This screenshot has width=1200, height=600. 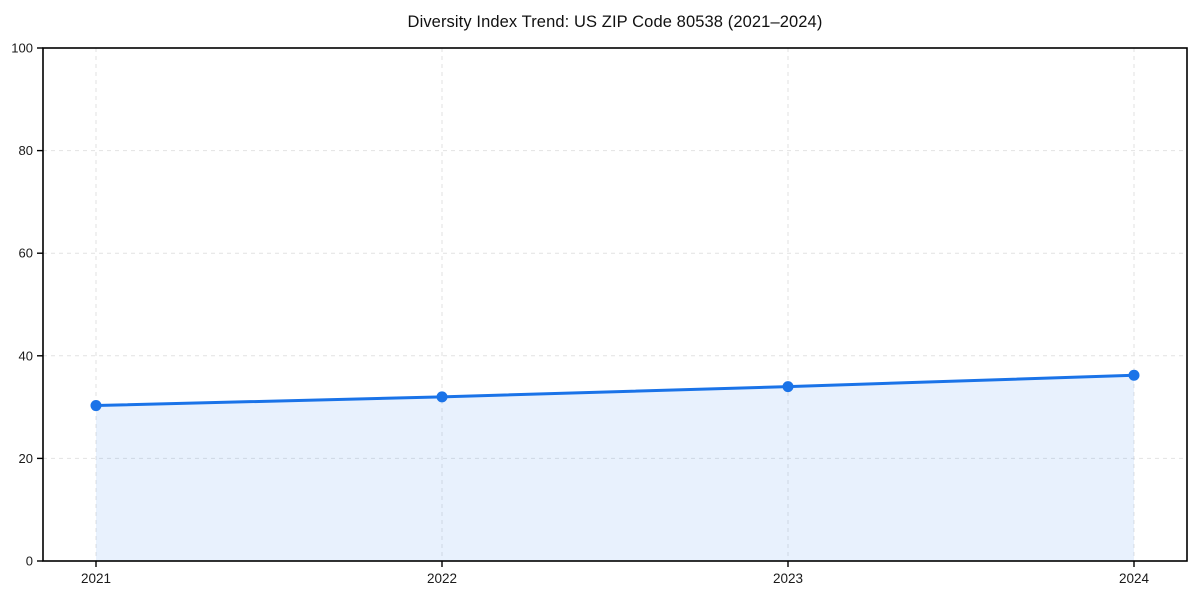 I want to click on trend-line, so click(x=615, y=390).